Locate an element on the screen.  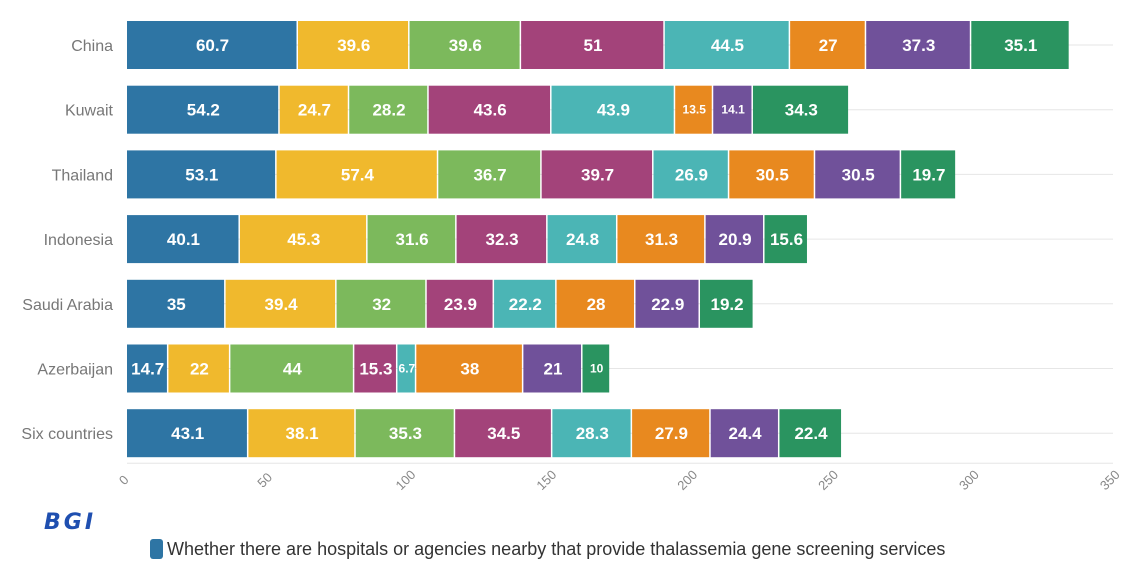
data-label: 22.4 is located at coordinates (811, 433).